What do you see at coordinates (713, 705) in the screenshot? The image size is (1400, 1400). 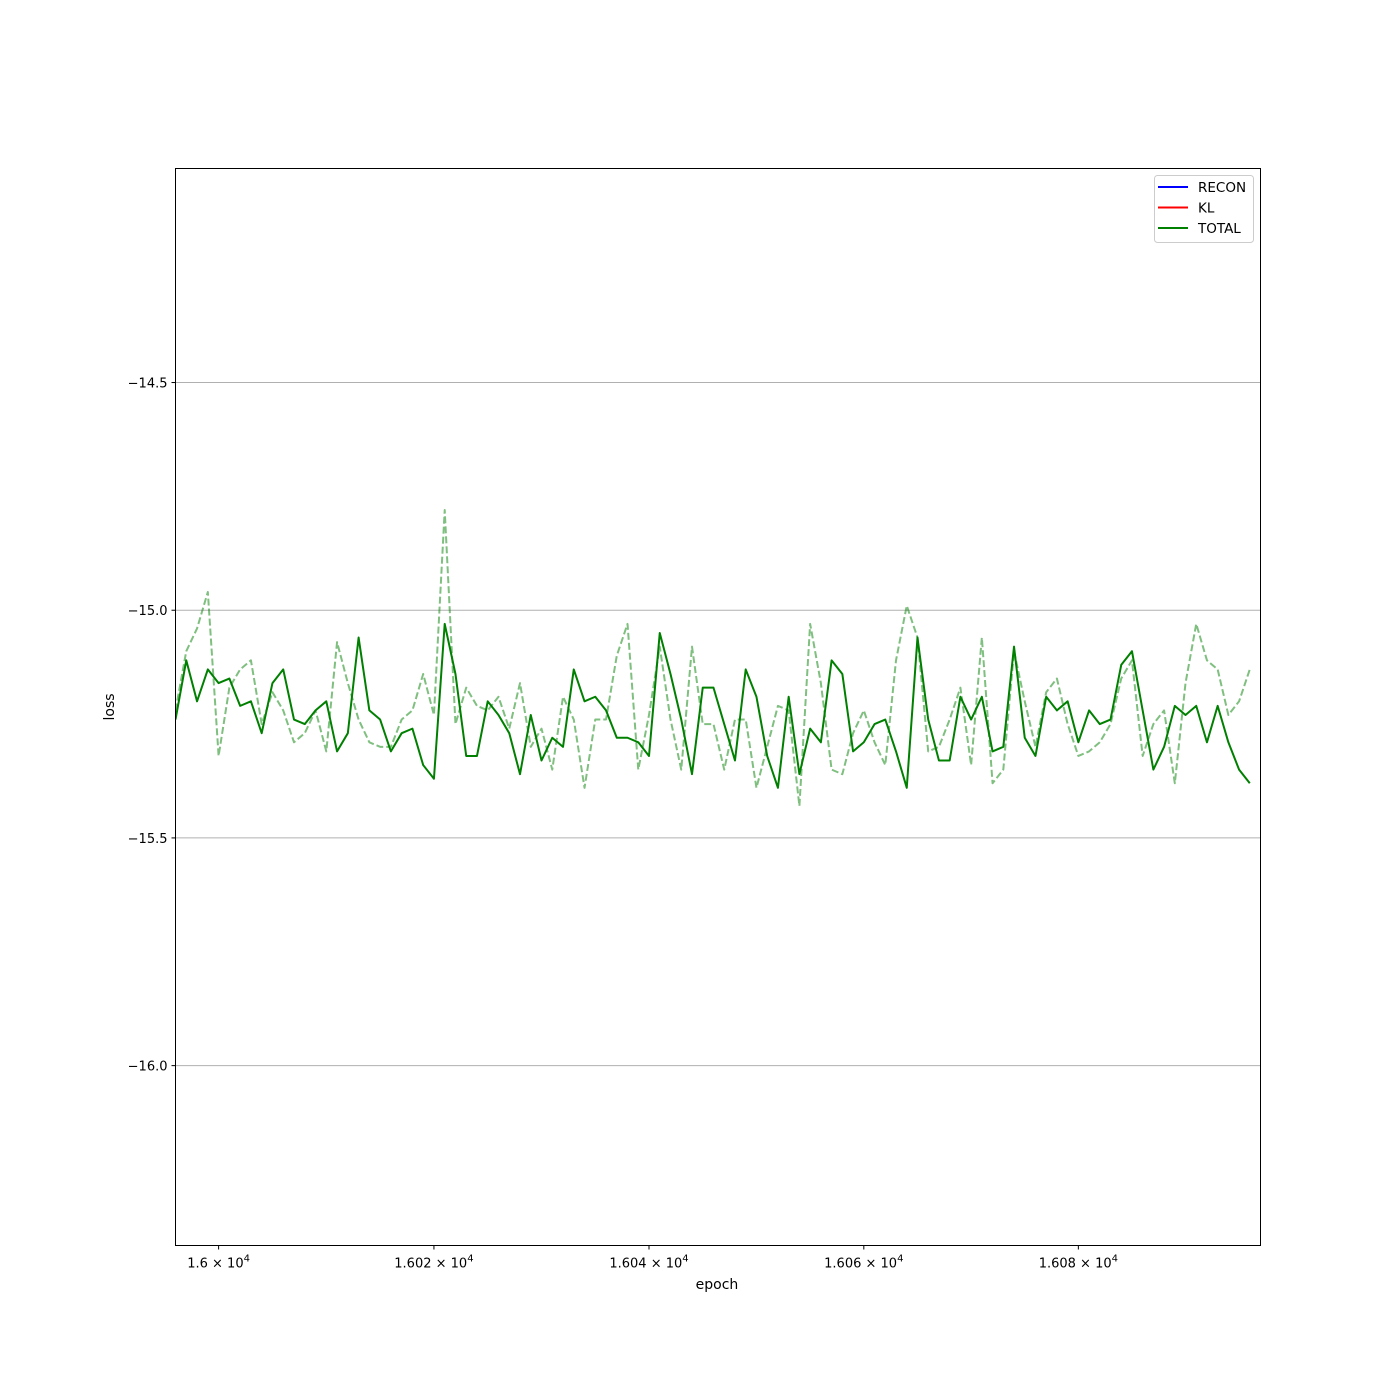 I see `series-line-total` at bounding box center [713, 705].